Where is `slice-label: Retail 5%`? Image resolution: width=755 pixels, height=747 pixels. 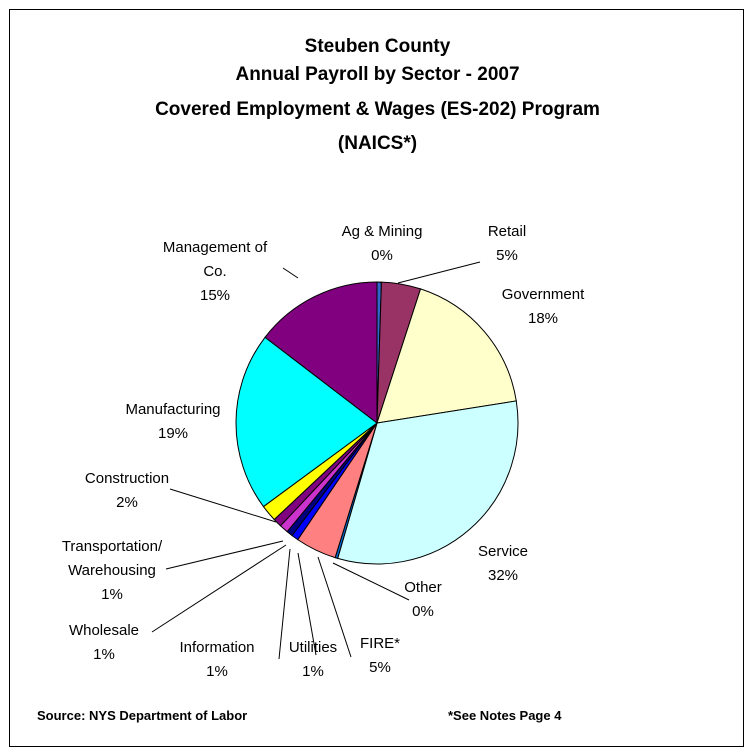
slice-label: Retail 5% is located at coordinates (507, 243).